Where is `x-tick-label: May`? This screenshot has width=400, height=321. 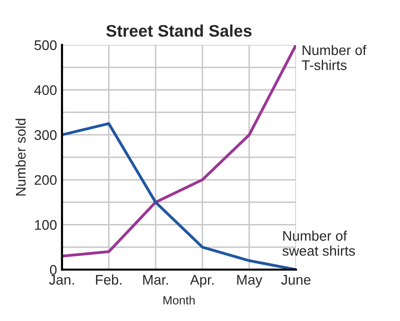
x-tick-label: May is located at coordinates (249, 281).